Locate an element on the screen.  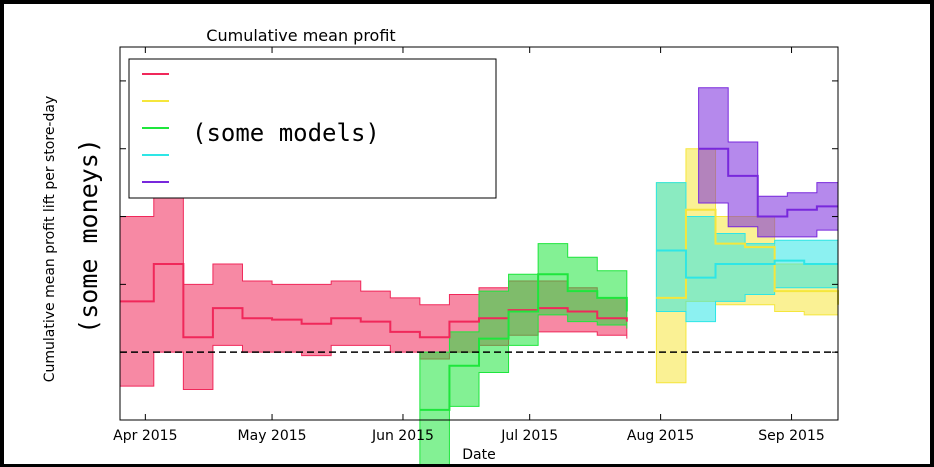
legend-overlay-text: (some models) is located at coordinates (286, 133).